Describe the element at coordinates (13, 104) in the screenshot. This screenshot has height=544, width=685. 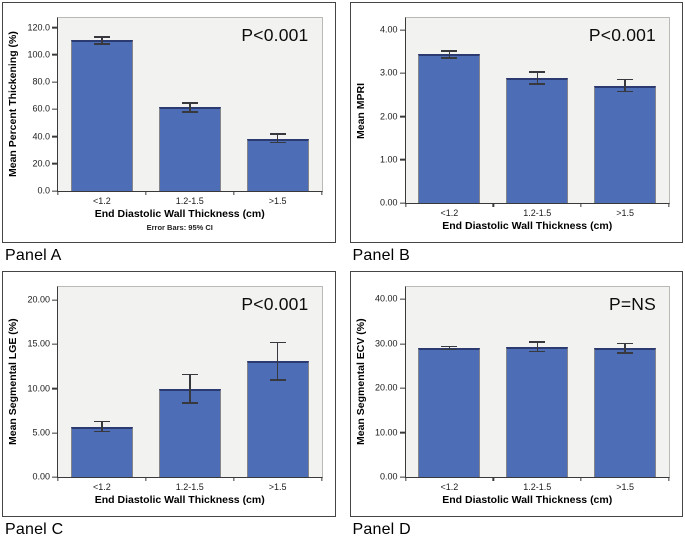
I see `y-axis-title: Mean Percent Thickening (%)` at that location.